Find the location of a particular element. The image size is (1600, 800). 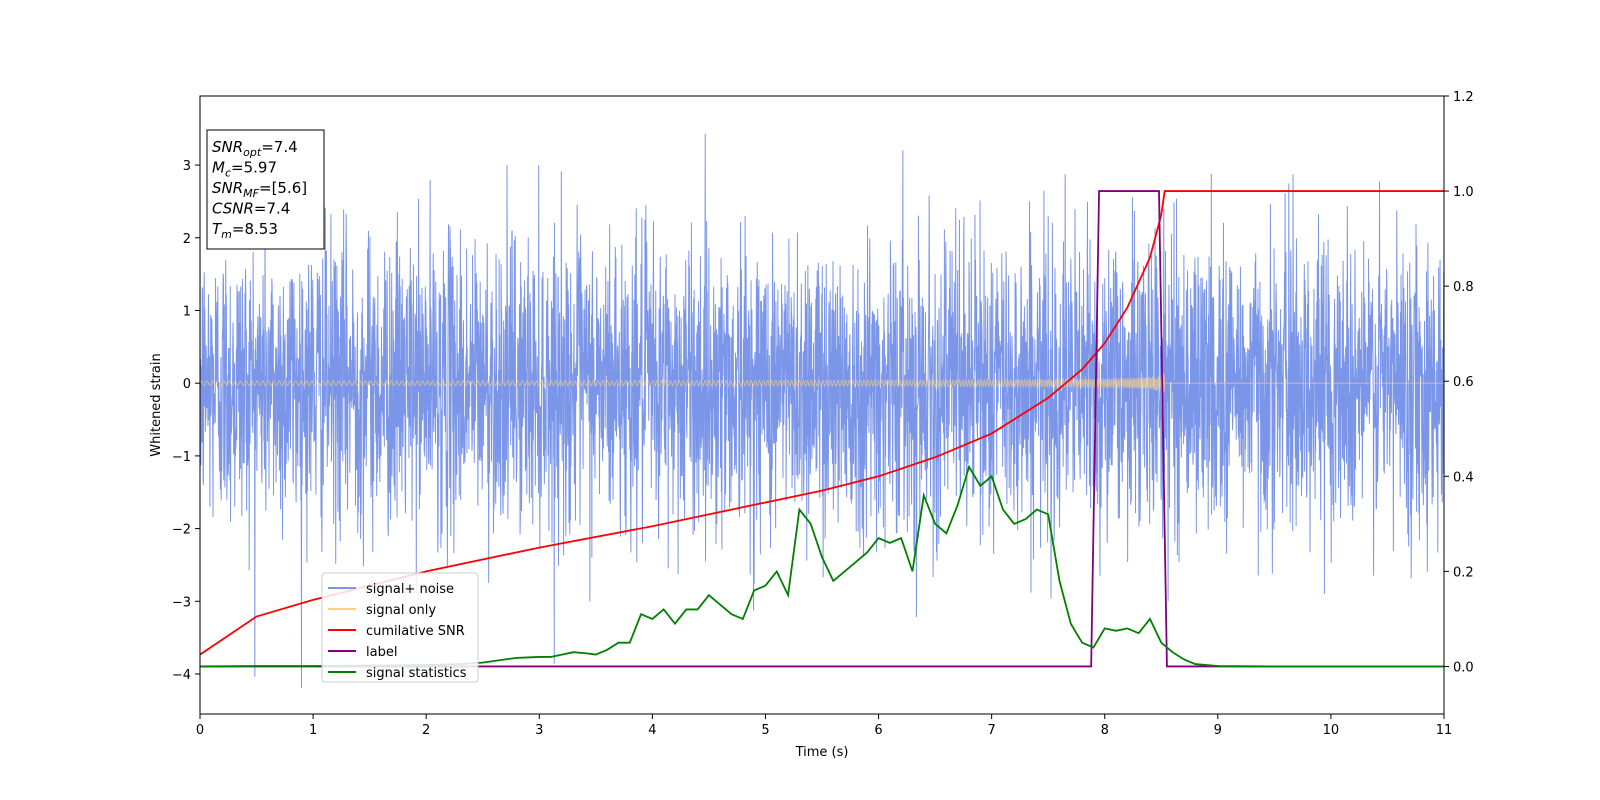

x-axis: 0 1 2 3 4 5 6 7 8 9 10 11 is located at coordinates (824, 726).